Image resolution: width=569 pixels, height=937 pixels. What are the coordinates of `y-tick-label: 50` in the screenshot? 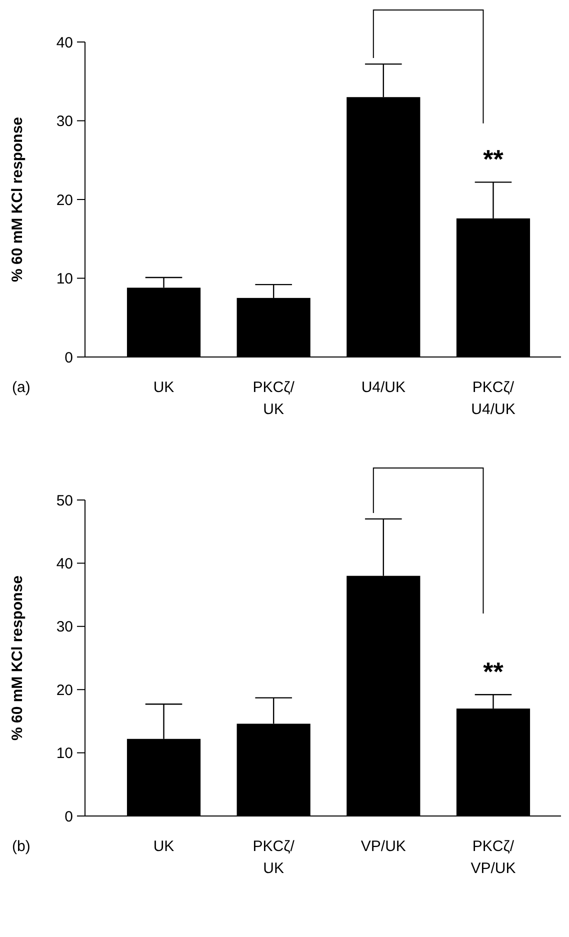 It's located at (64, 501).